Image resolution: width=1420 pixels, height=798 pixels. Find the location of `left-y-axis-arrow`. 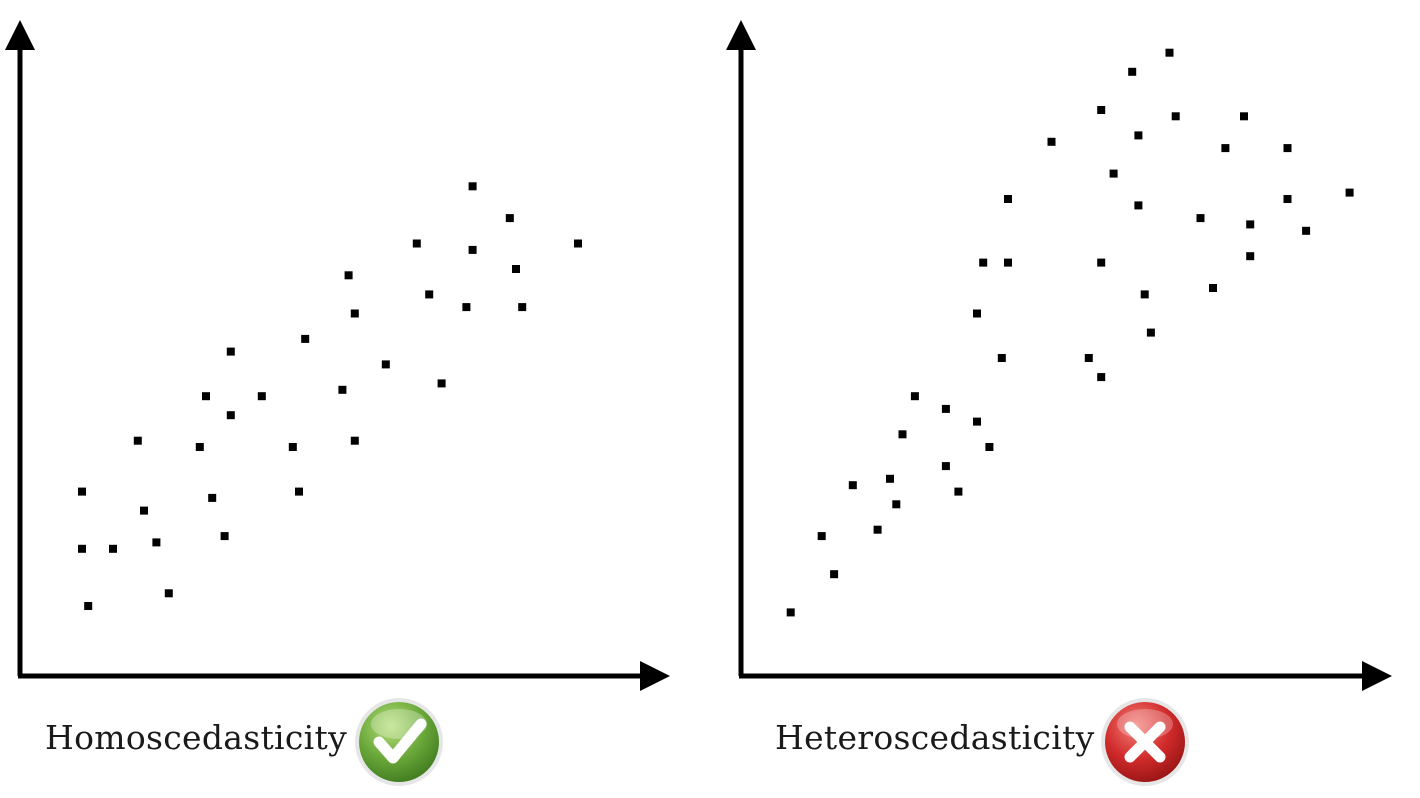

left-y-axis-arrow is located at coordinates (20, 35).